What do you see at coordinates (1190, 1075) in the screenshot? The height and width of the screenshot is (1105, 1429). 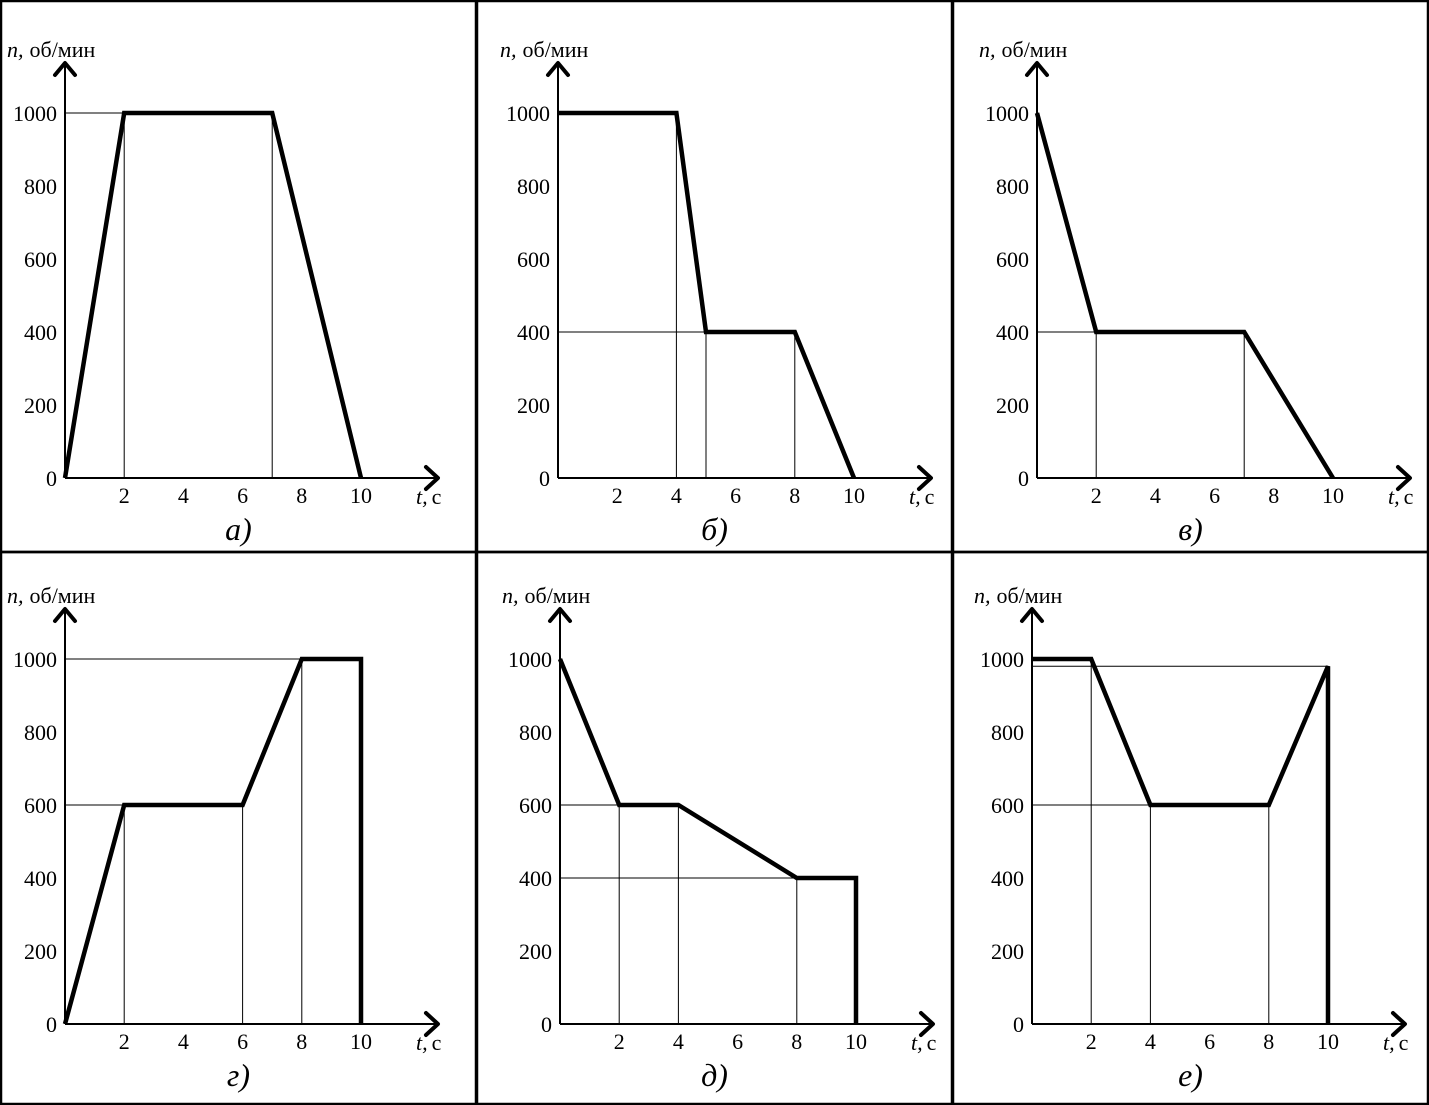 I see `panel-caption: е)` at bounding box center [1190, 1075].